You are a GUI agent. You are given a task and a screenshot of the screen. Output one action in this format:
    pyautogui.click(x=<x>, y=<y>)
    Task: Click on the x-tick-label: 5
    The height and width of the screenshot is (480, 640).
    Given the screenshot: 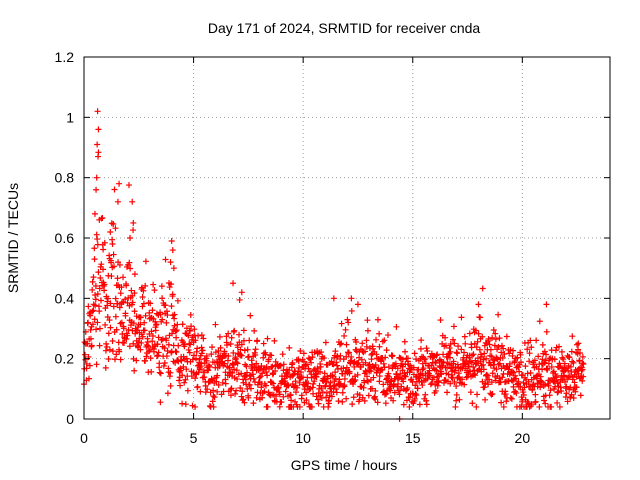 What is the action you would take?
    pyautogui.click(x=194, y=438)
    